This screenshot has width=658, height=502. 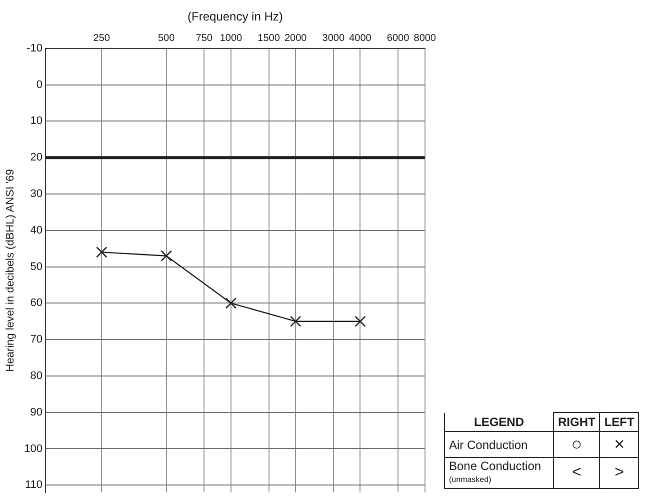 I want to click on y-tick-label: 90, so click(x=36, y=412).